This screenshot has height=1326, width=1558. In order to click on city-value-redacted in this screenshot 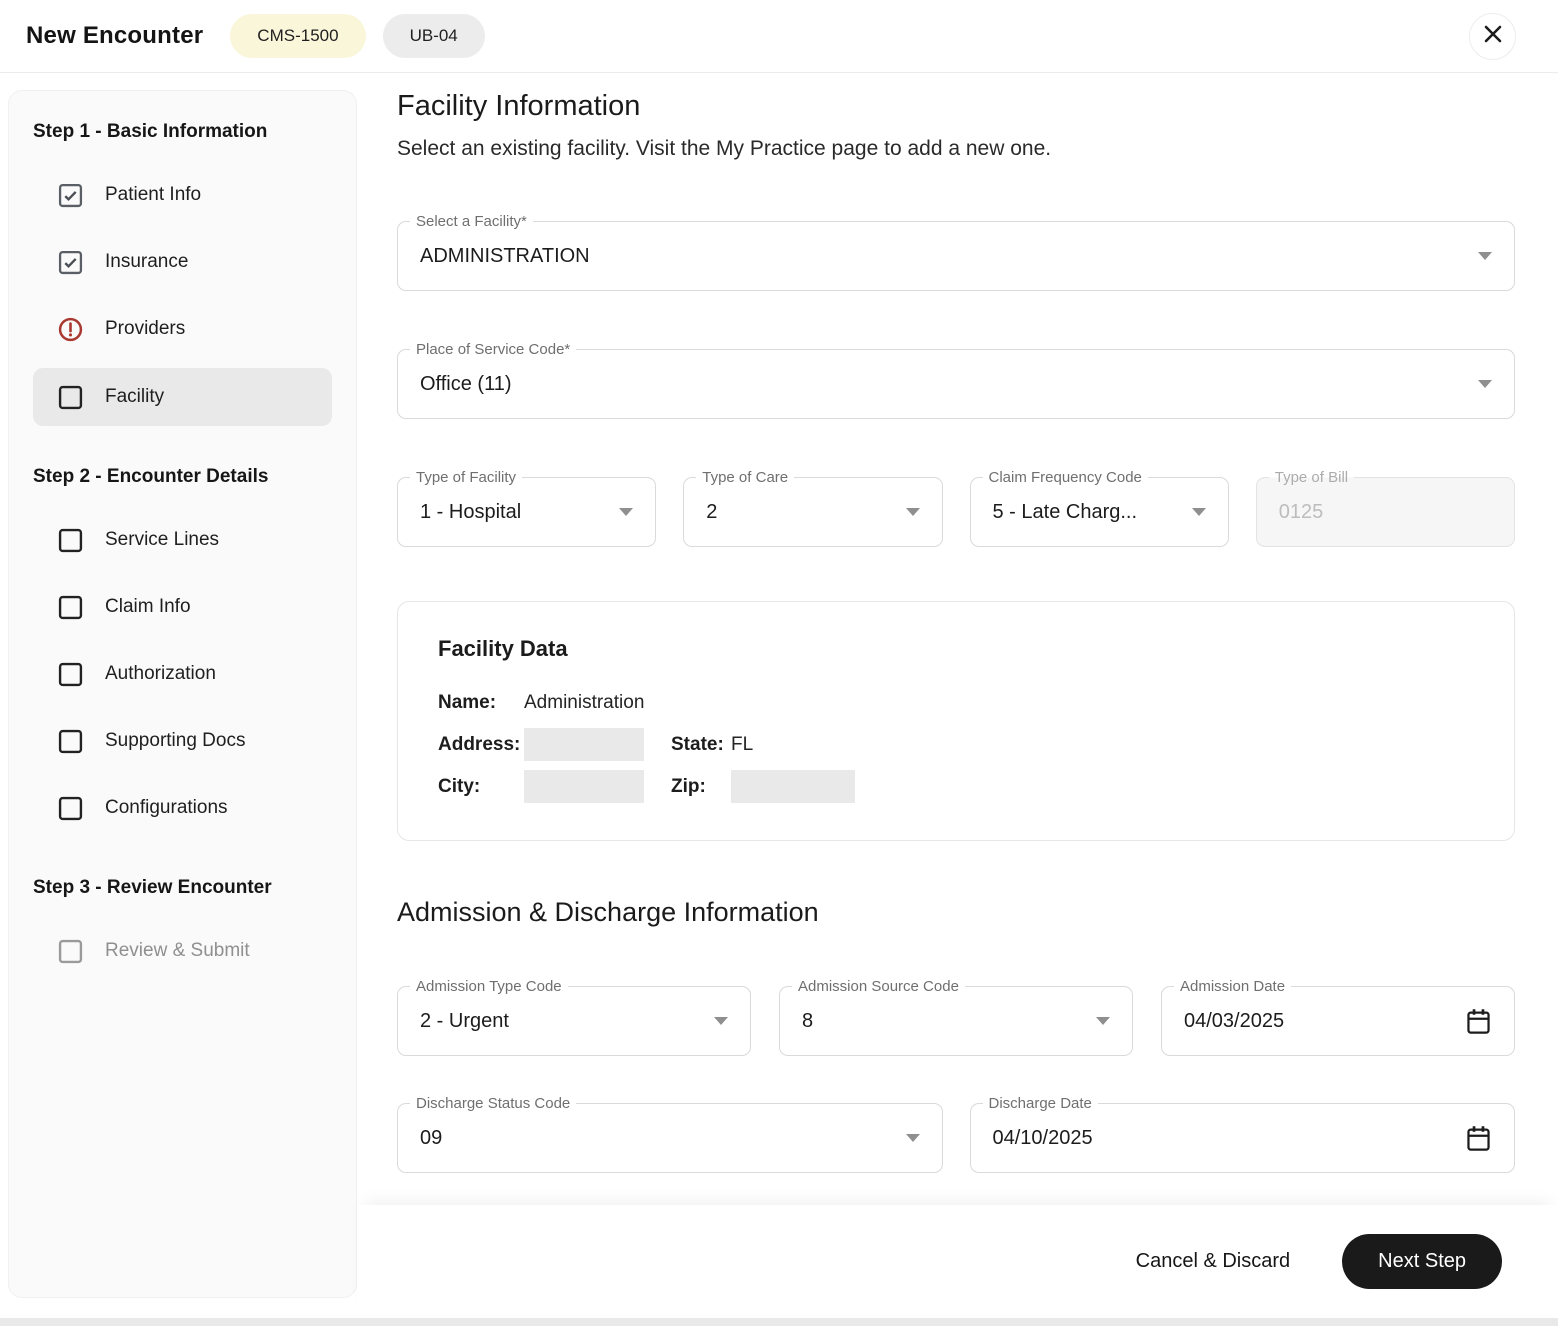, I will do `click(597, 786)`.